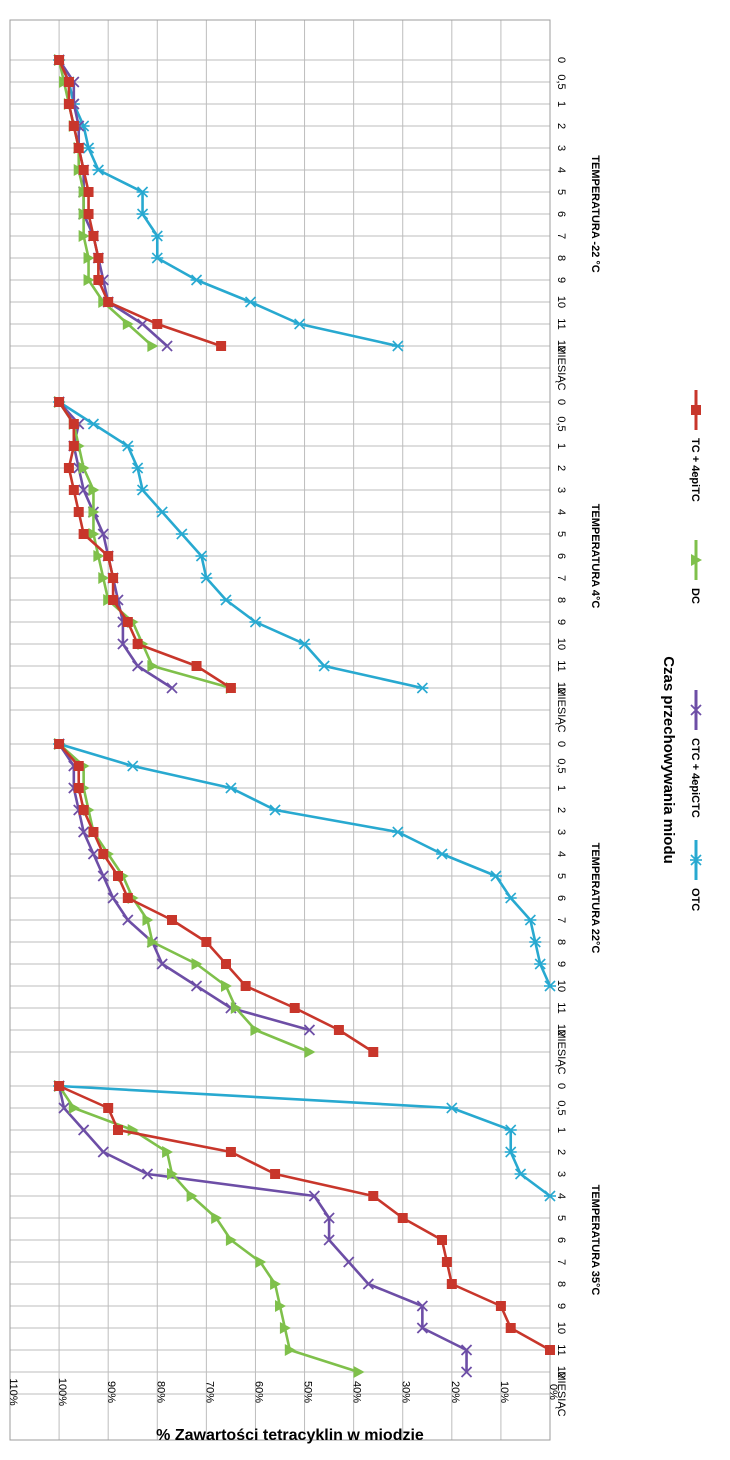  I want to click on x-tick-label: 9, so click(561, 964).